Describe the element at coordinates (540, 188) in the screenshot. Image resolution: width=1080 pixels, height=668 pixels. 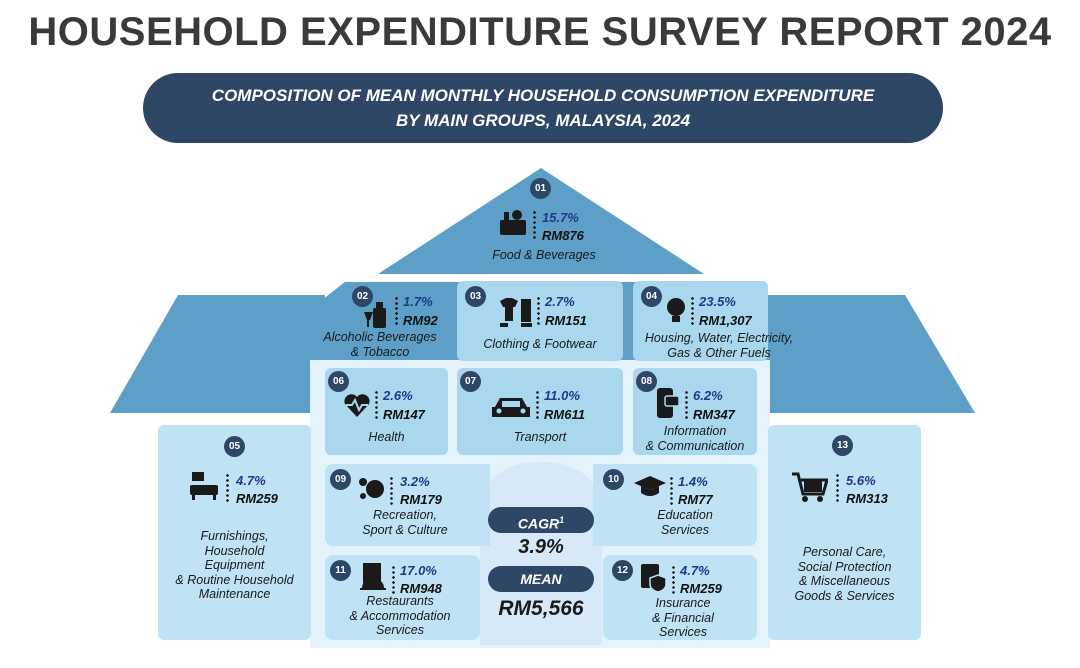
I see `category-number: 01` at that location.